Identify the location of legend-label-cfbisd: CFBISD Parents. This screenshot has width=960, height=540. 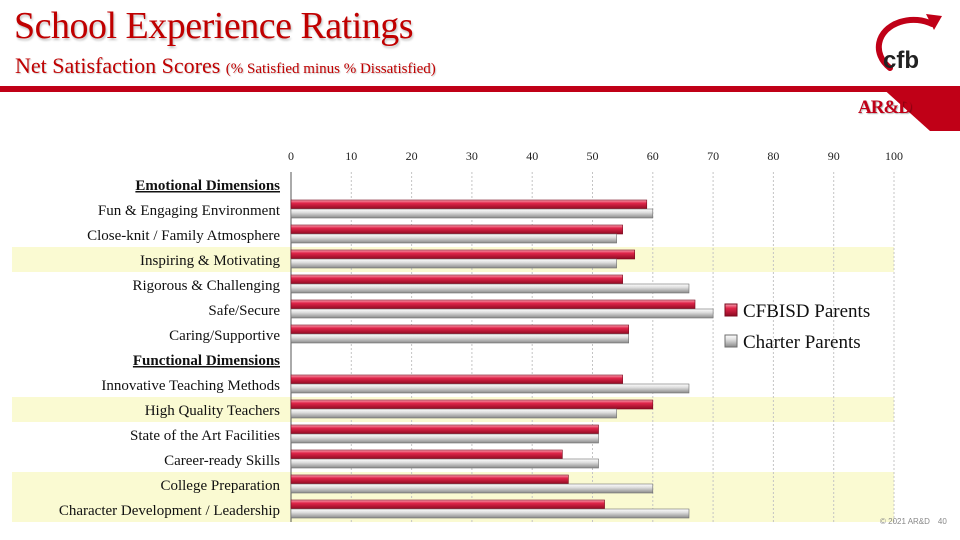
(806, 311).